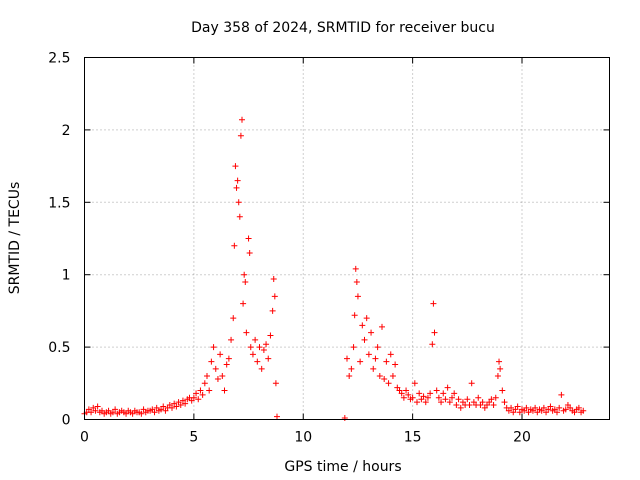  Describe the element at coordinates (413, 438) in the screenshot. I see `x-tick-label: 15` at that location.